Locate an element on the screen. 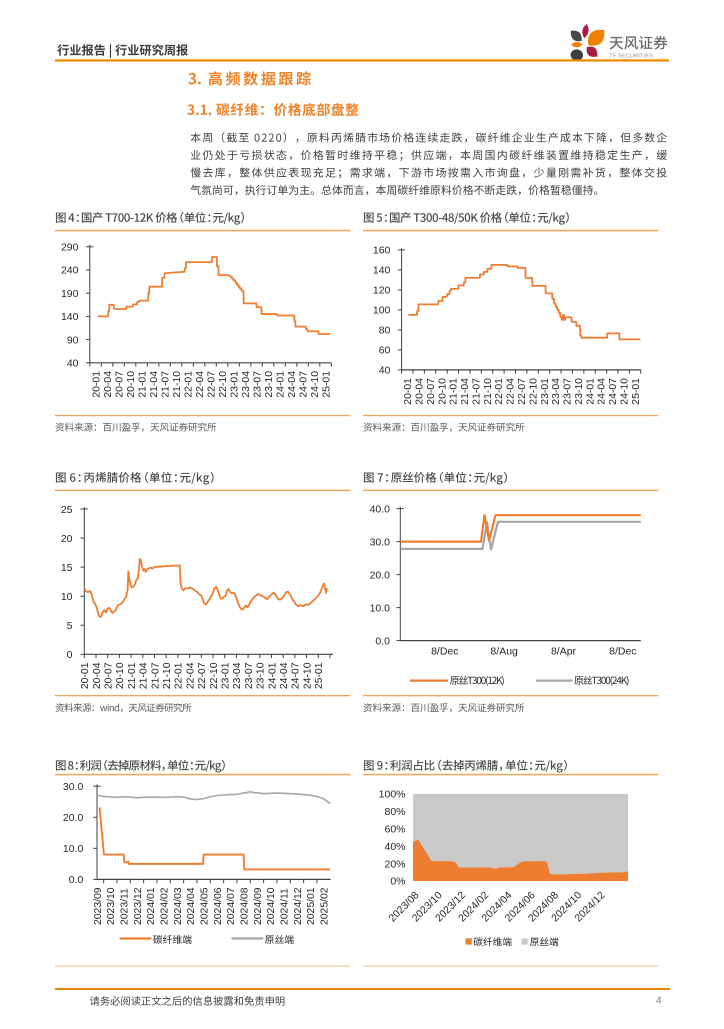 The height and width of the screenshot is (1029, 724). svg-text: 2024/11 is located at coordinates (284, 906).